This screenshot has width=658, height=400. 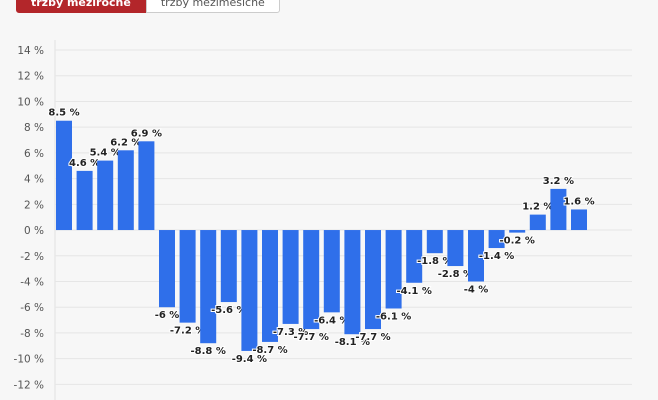 I want to click on data-label: -0.2 %, so click(x=517, y=241).